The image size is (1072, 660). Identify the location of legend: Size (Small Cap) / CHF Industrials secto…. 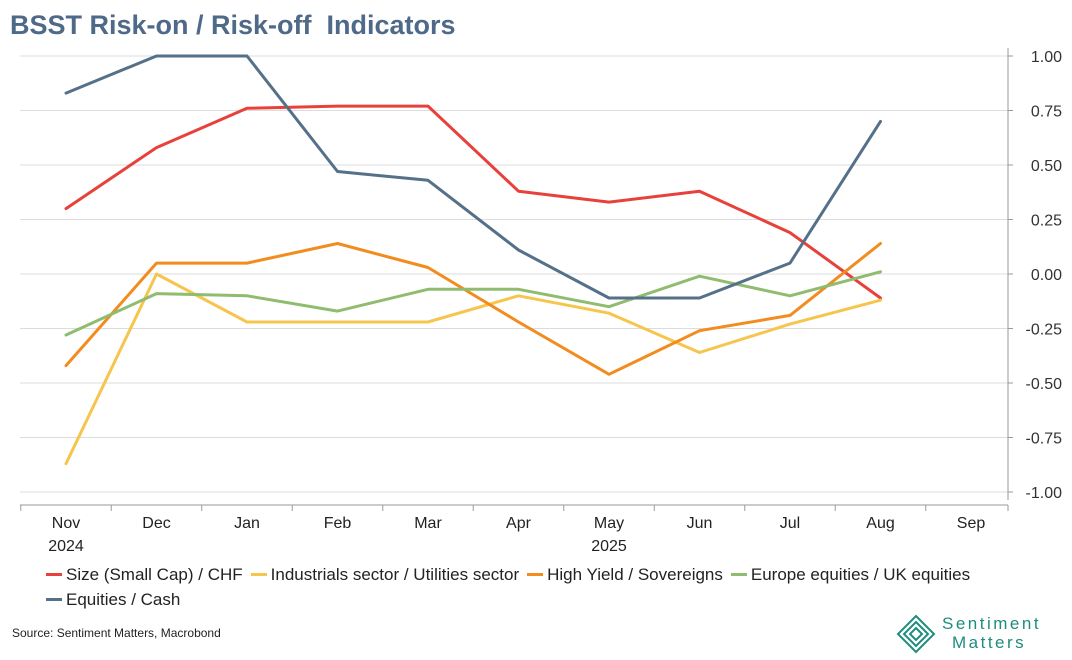
(546, 587).